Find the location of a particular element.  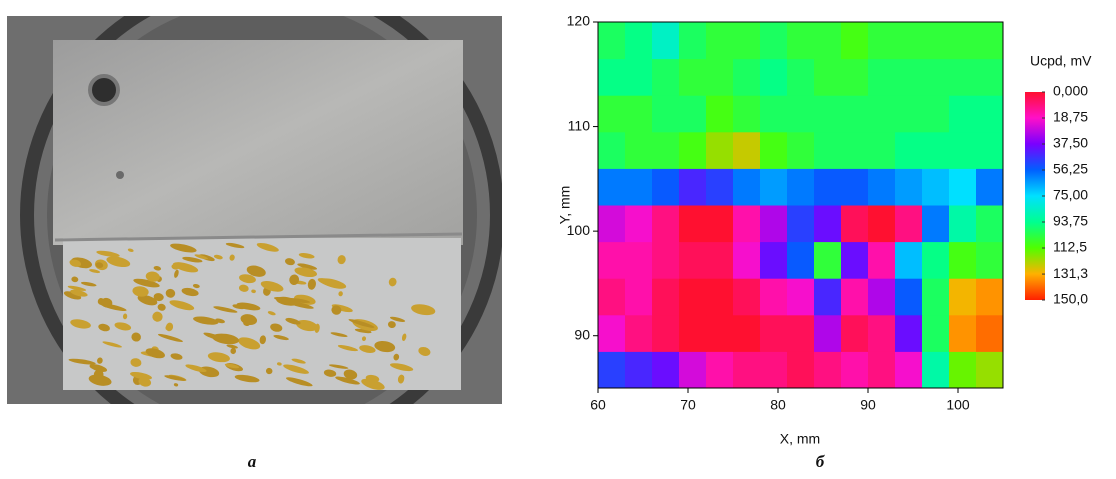

x-tick-label: 70 is located at coordinates (688, 405).